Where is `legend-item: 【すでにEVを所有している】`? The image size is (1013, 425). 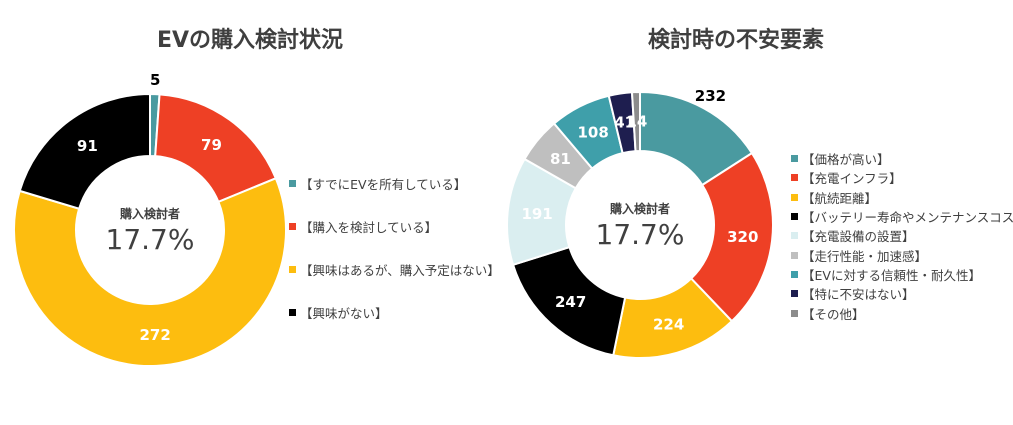 legend-item: 【すでにEVを所有している】 is located at coordinates (394, 183).